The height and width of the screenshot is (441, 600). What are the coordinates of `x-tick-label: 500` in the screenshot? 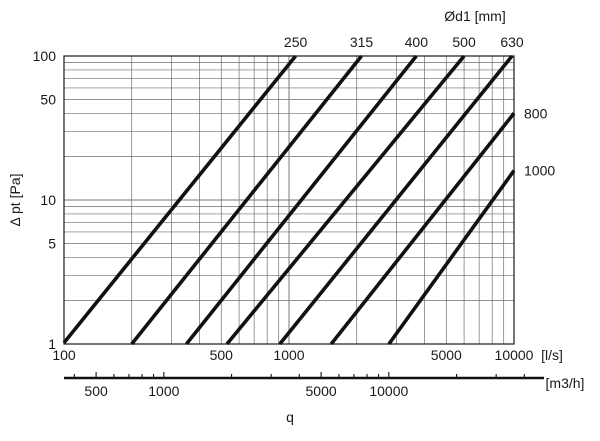 It's located at (222, 355).